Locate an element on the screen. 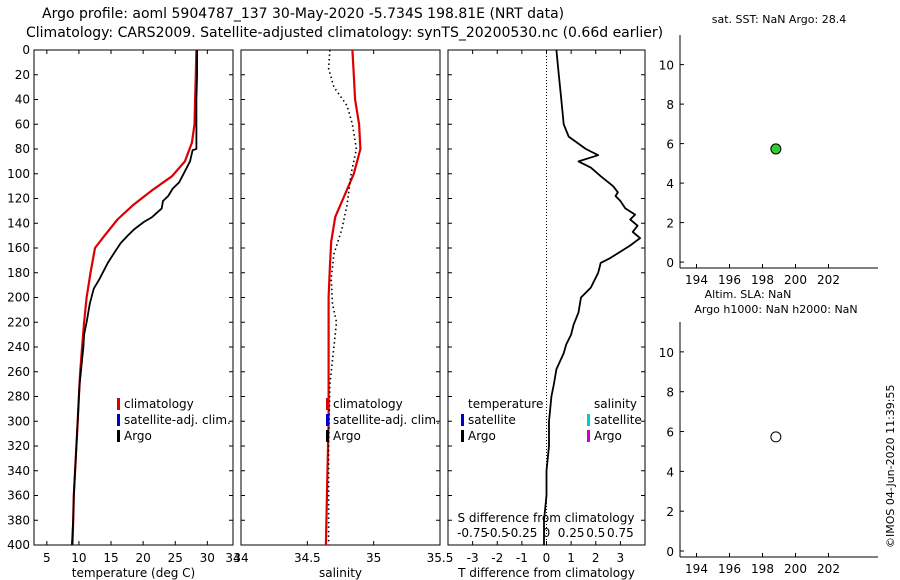 This screenshot has width=900, height=580. difference-xtick-label: 1 is located at coordinates (571, 558).